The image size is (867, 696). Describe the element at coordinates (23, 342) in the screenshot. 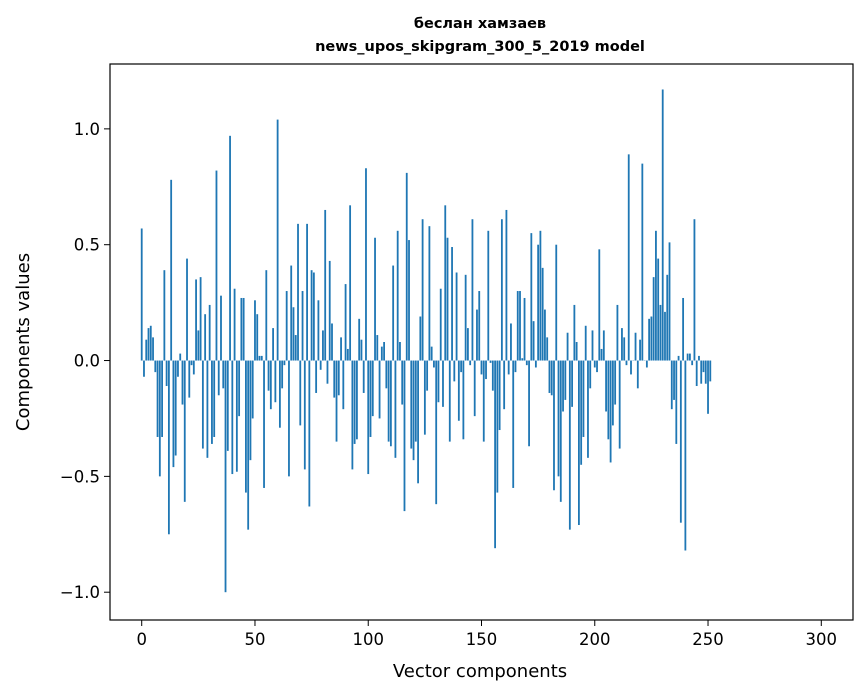

I see `y-axis-label: Components values` at that location.